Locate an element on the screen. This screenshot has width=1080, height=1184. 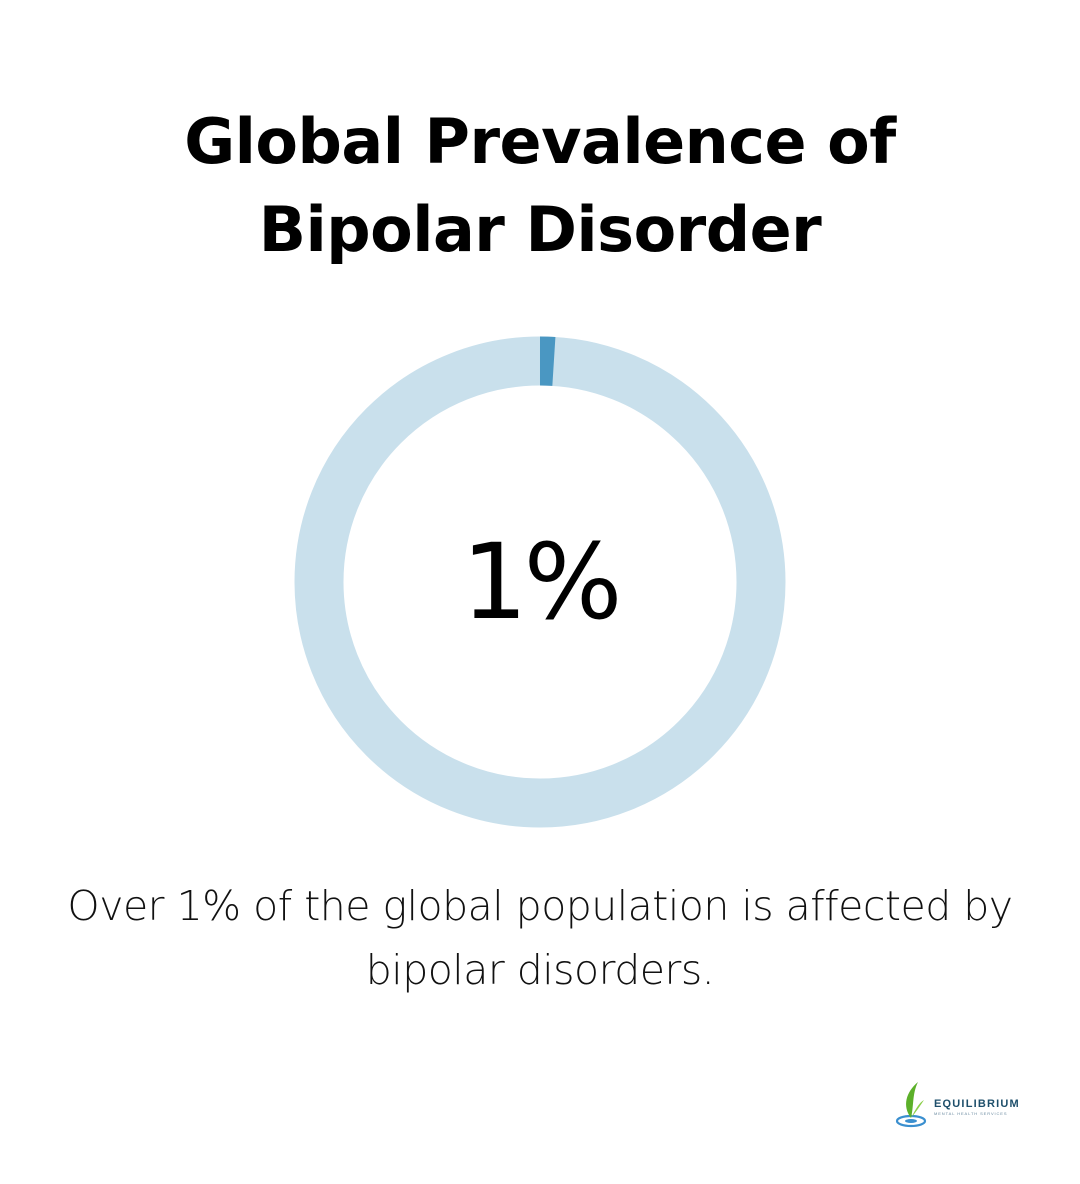
leaf-drop-icon is located at coordinates (911, 1105).